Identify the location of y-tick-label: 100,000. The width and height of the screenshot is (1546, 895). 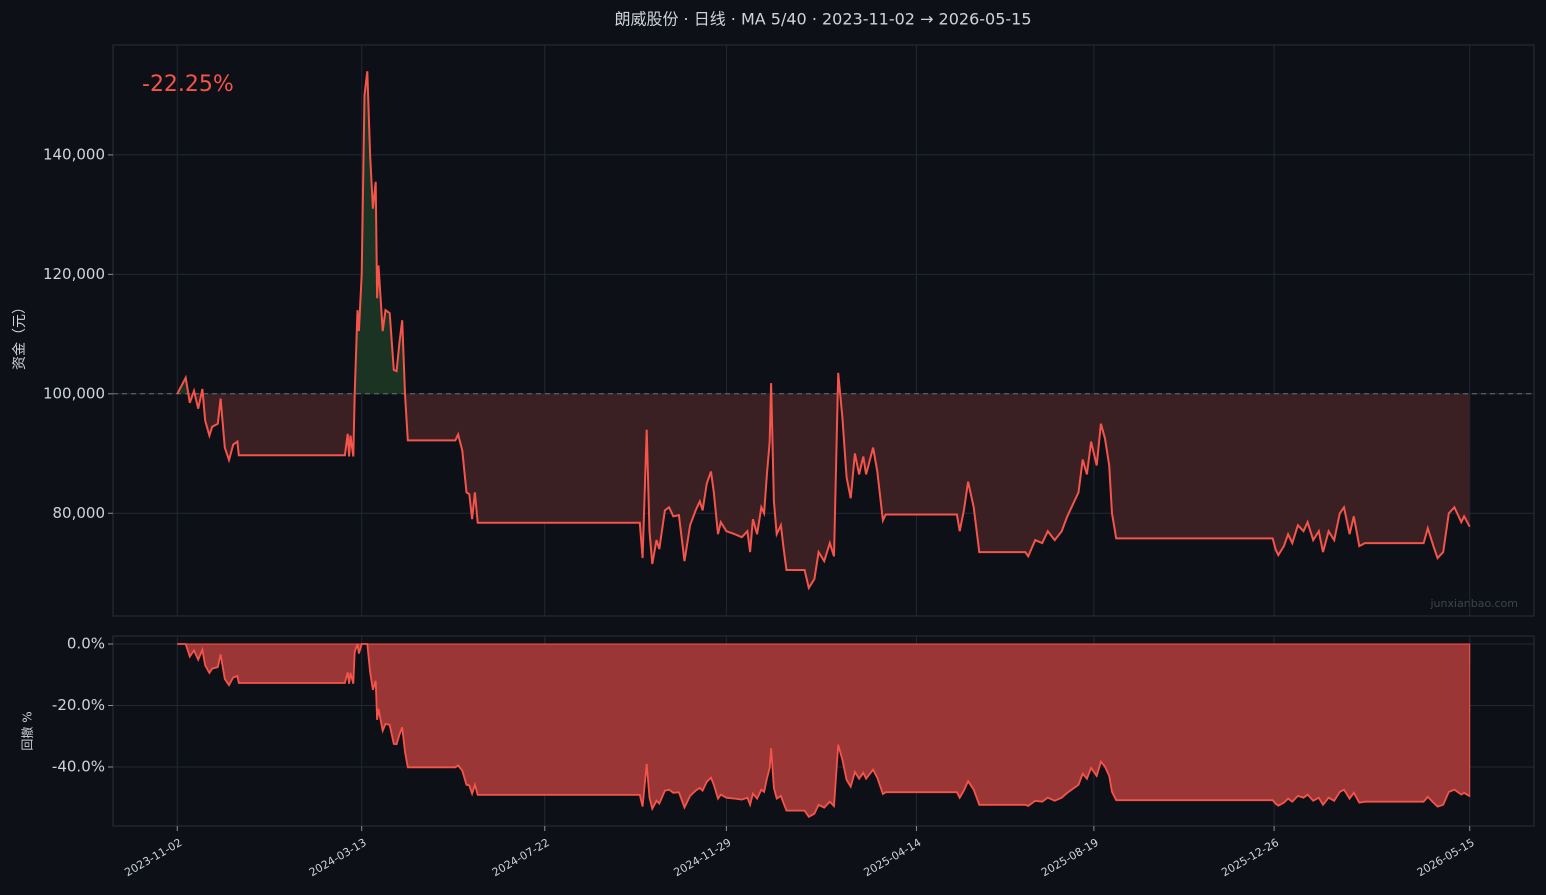
(74, 393).